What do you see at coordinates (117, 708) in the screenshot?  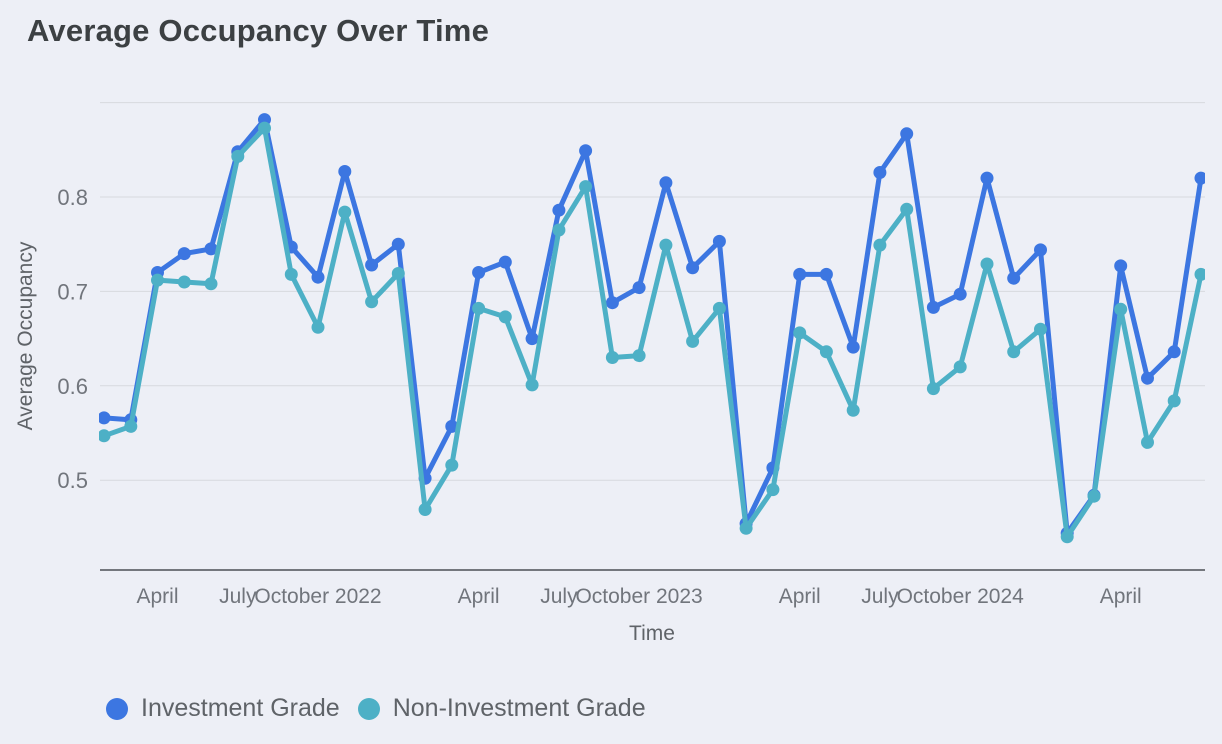 I see `investment-grade-dot-icon` at bounding box center [117, 708].